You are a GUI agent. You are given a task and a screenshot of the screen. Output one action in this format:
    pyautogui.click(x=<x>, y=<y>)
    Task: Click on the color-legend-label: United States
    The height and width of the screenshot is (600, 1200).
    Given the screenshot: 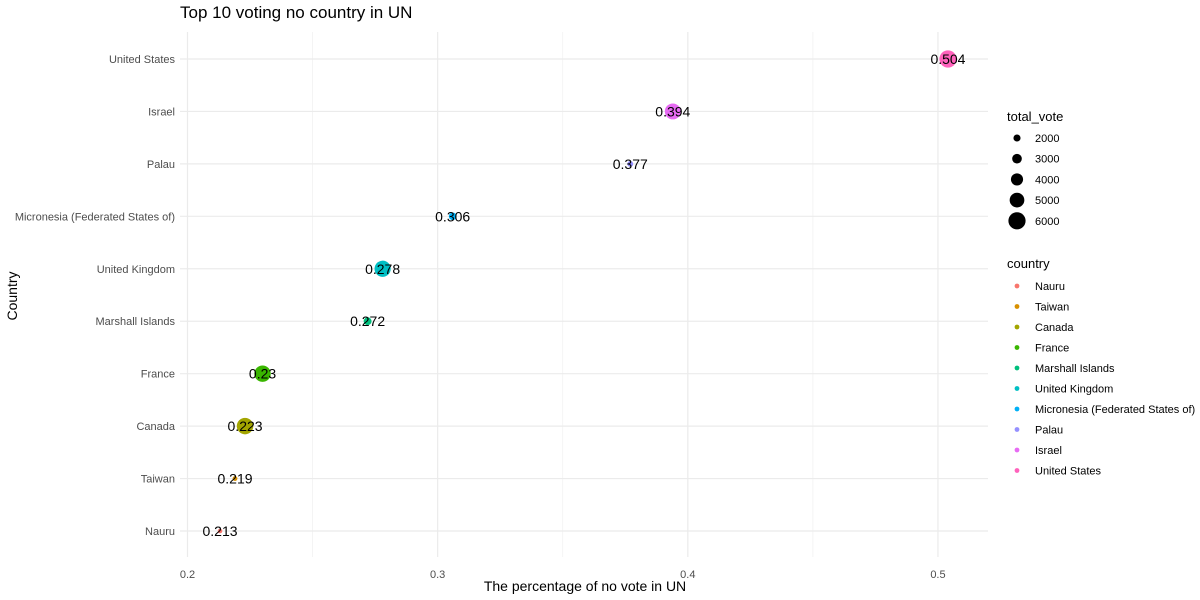 What is the action you would take?
    pyautogui.click(x=1068, y=472)
    